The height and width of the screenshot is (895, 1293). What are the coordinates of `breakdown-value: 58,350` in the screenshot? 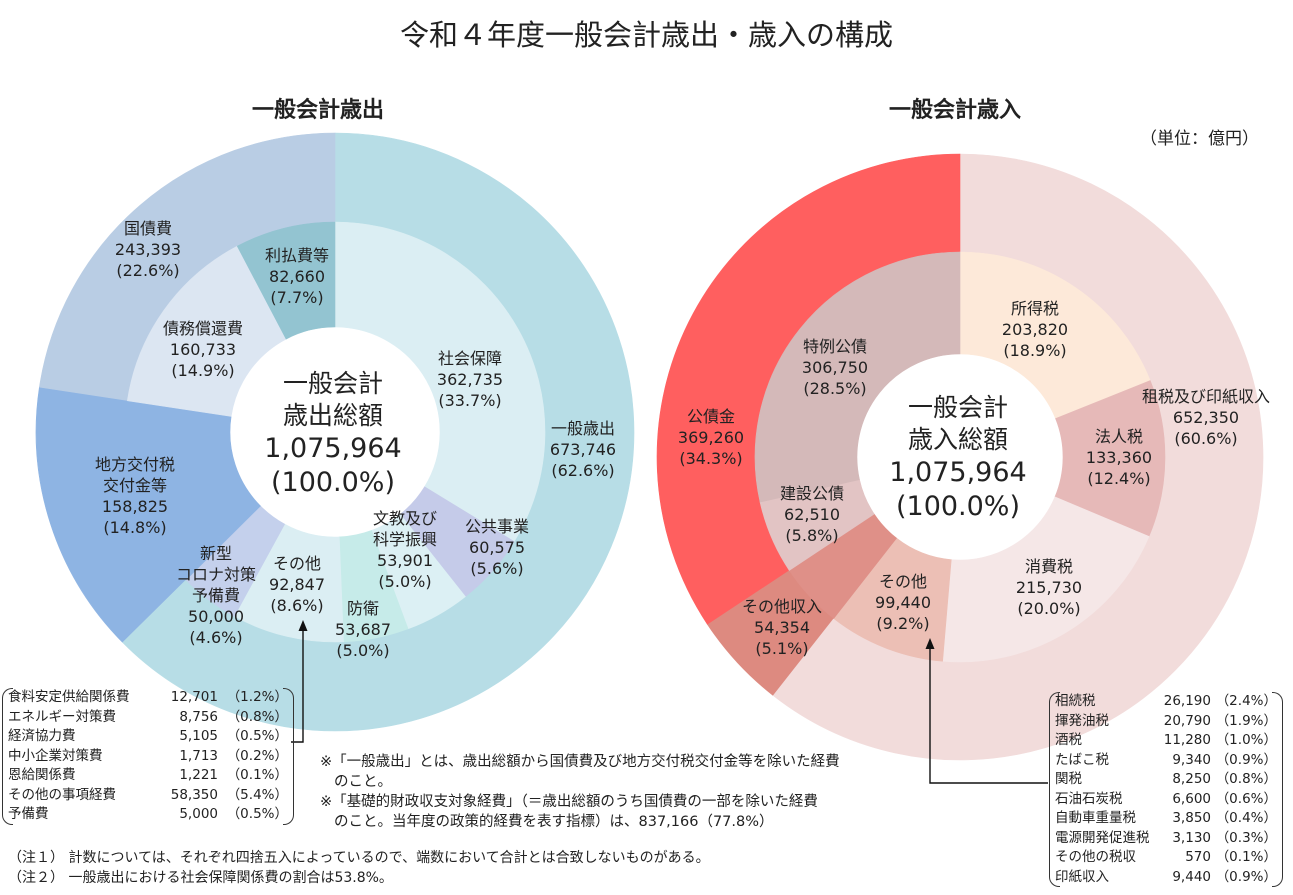 It's located at (194, 794).